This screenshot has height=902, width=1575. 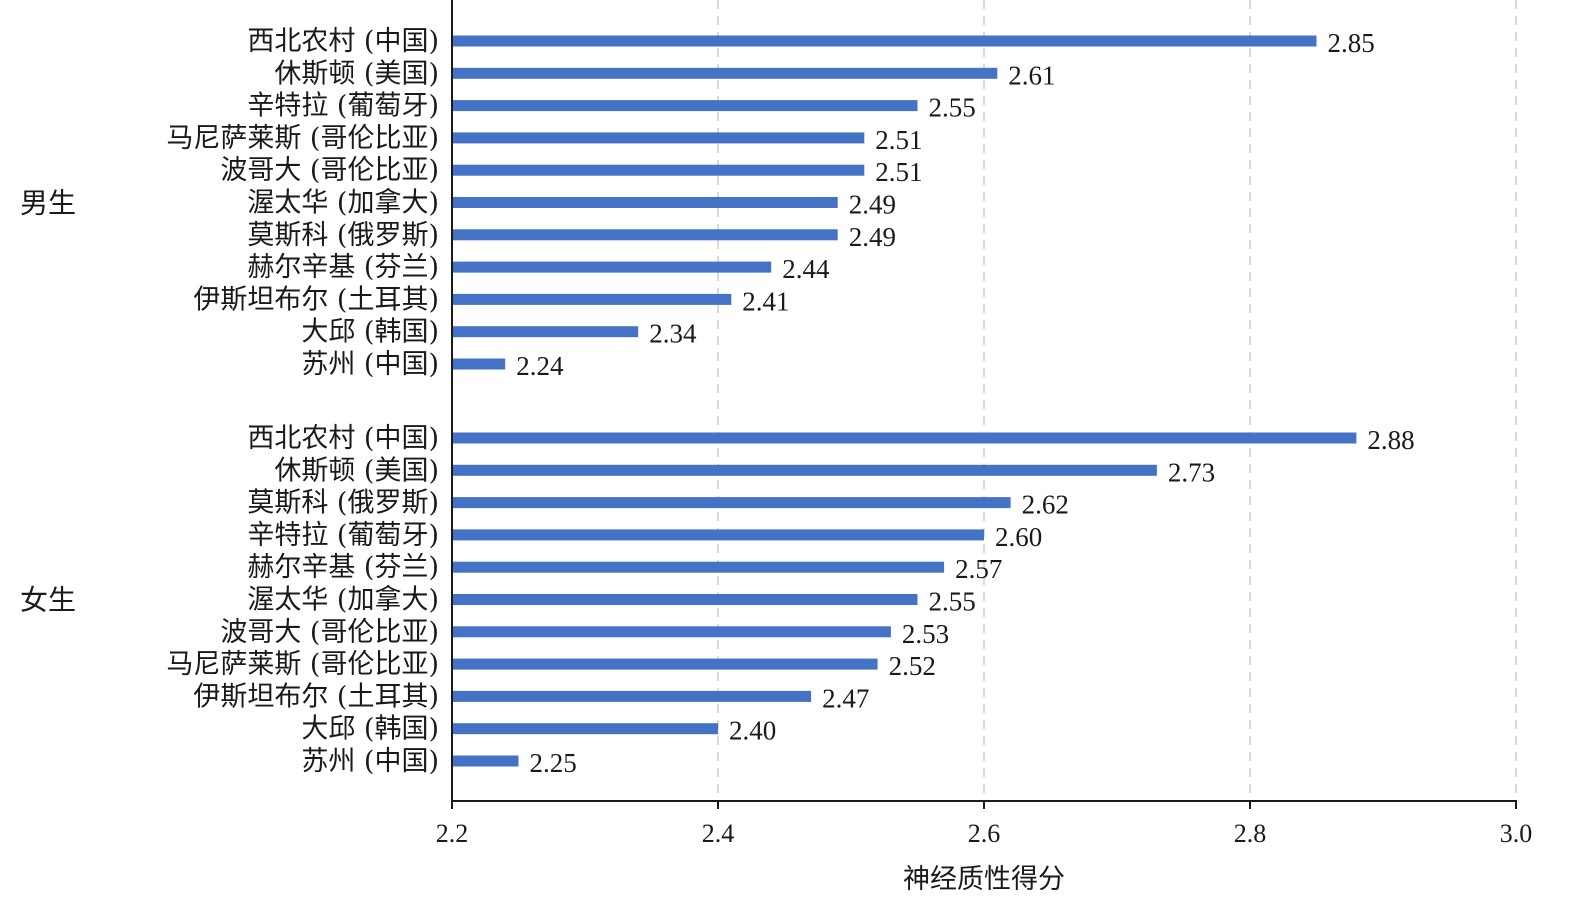 What do you see at coordinates (553, 763) in the screenshot?
I see `value-label: 2.25` at bounding box center [553, 763].